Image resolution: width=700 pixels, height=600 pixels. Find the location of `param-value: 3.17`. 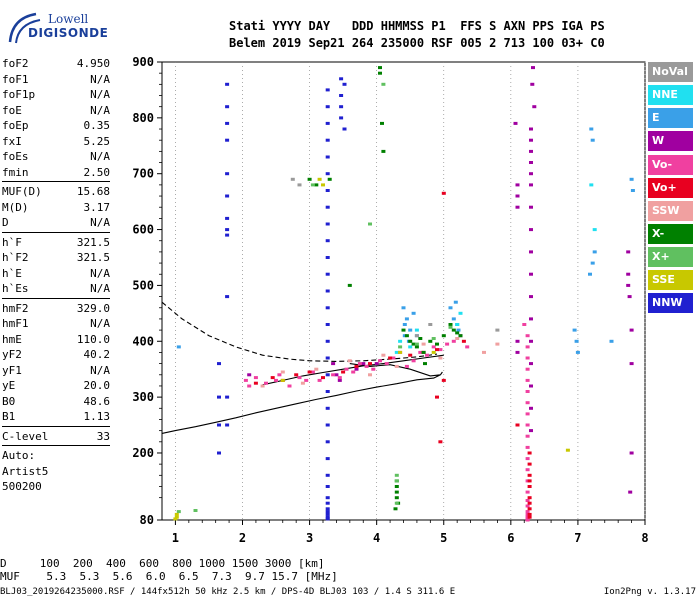

param-value: 3.17 is located at coordinates (97, 207).